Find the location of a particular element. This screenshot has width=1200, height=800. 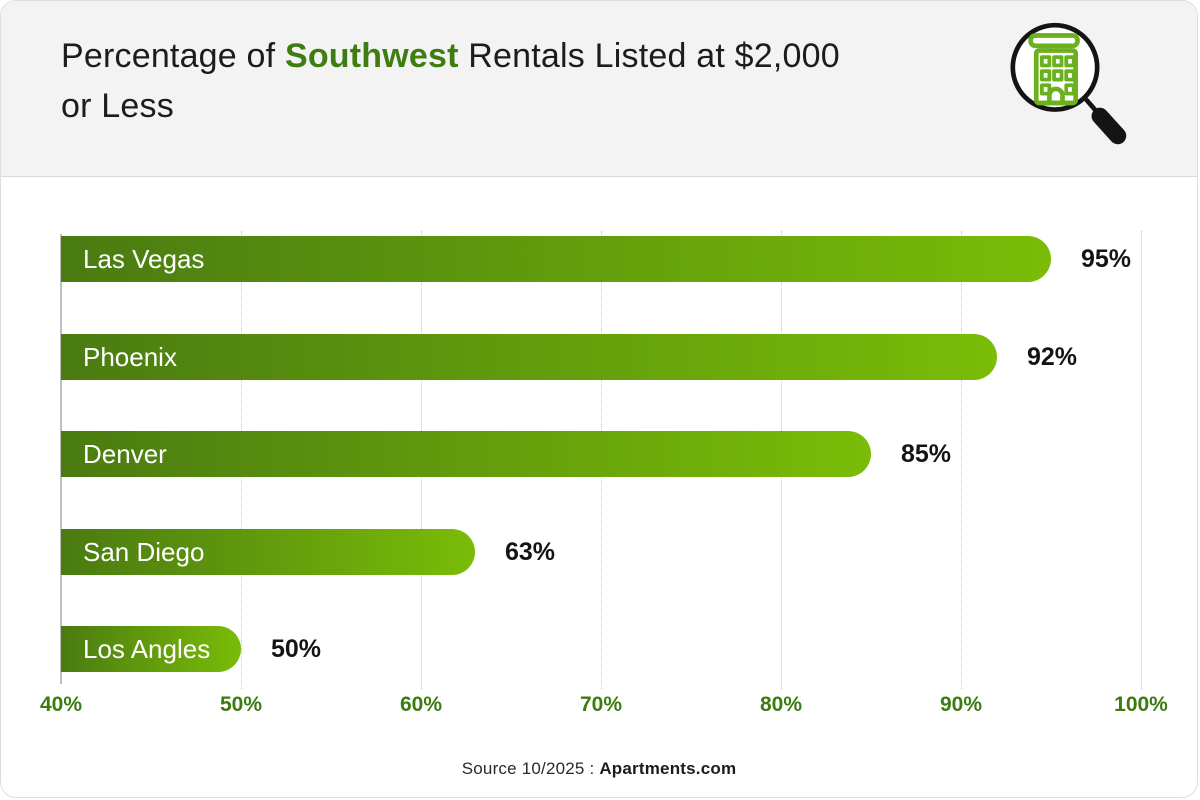

source-prefix: Source 10/2025 : is located at coordinates (530, 768).